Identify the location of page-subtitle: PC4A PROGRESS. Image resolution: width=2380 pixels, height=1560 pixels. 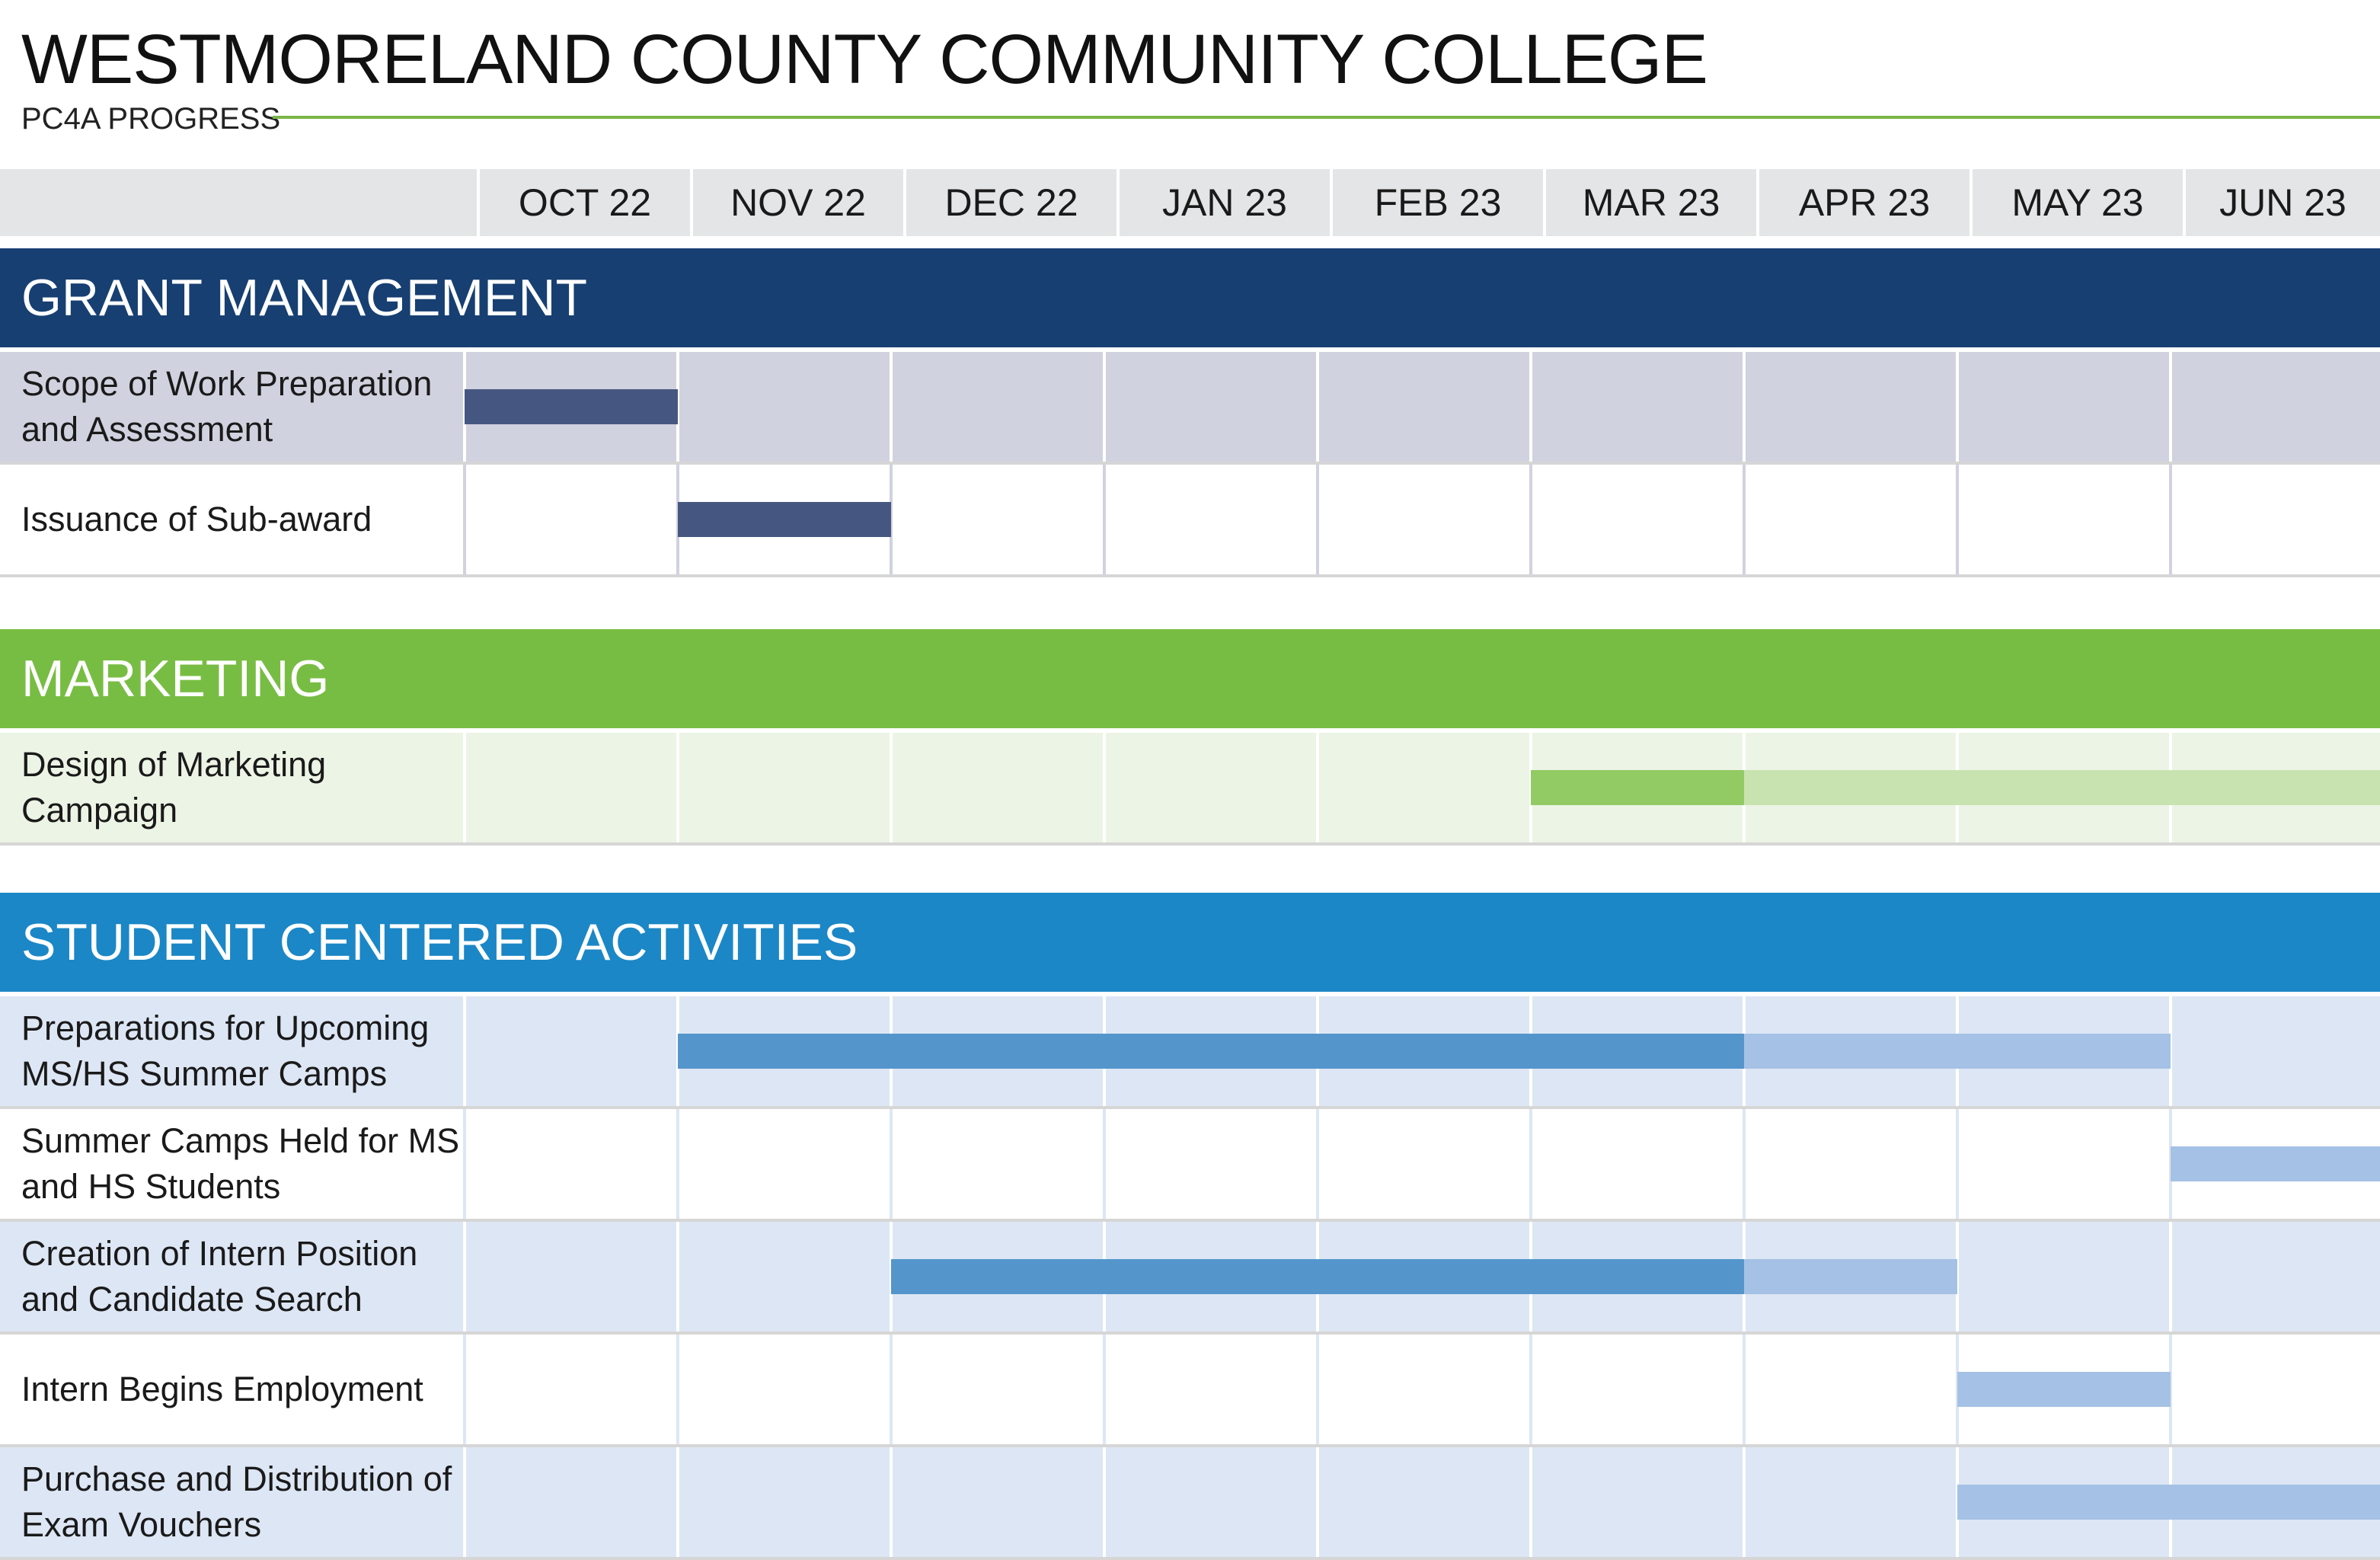
(151, 119).